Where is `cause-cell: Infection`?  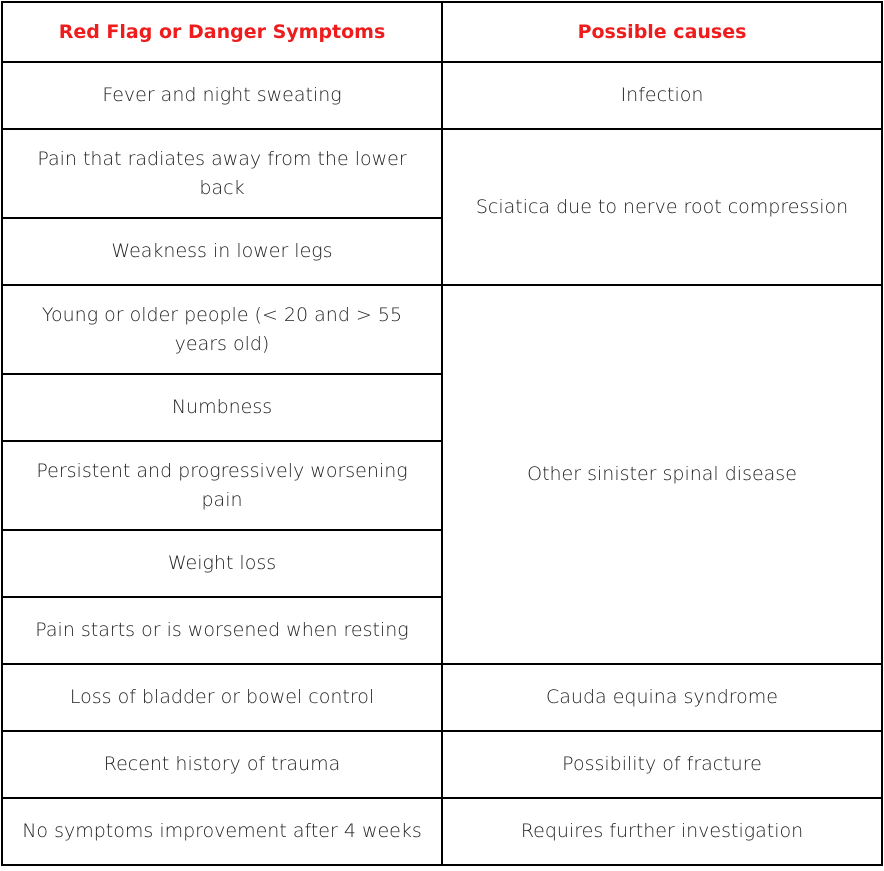 cause-cell: Infection is located at coordinates (662, 95).